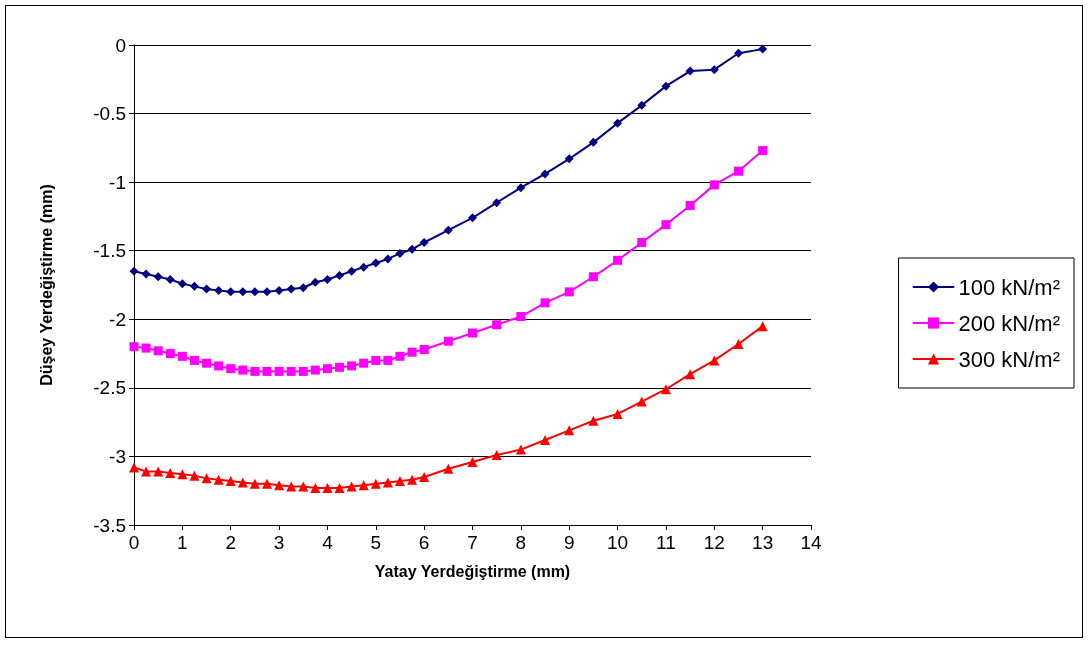 The height and width of the screenshot is (646, 1088). I want to click on x-tick-label: 8, so click(521, 542).